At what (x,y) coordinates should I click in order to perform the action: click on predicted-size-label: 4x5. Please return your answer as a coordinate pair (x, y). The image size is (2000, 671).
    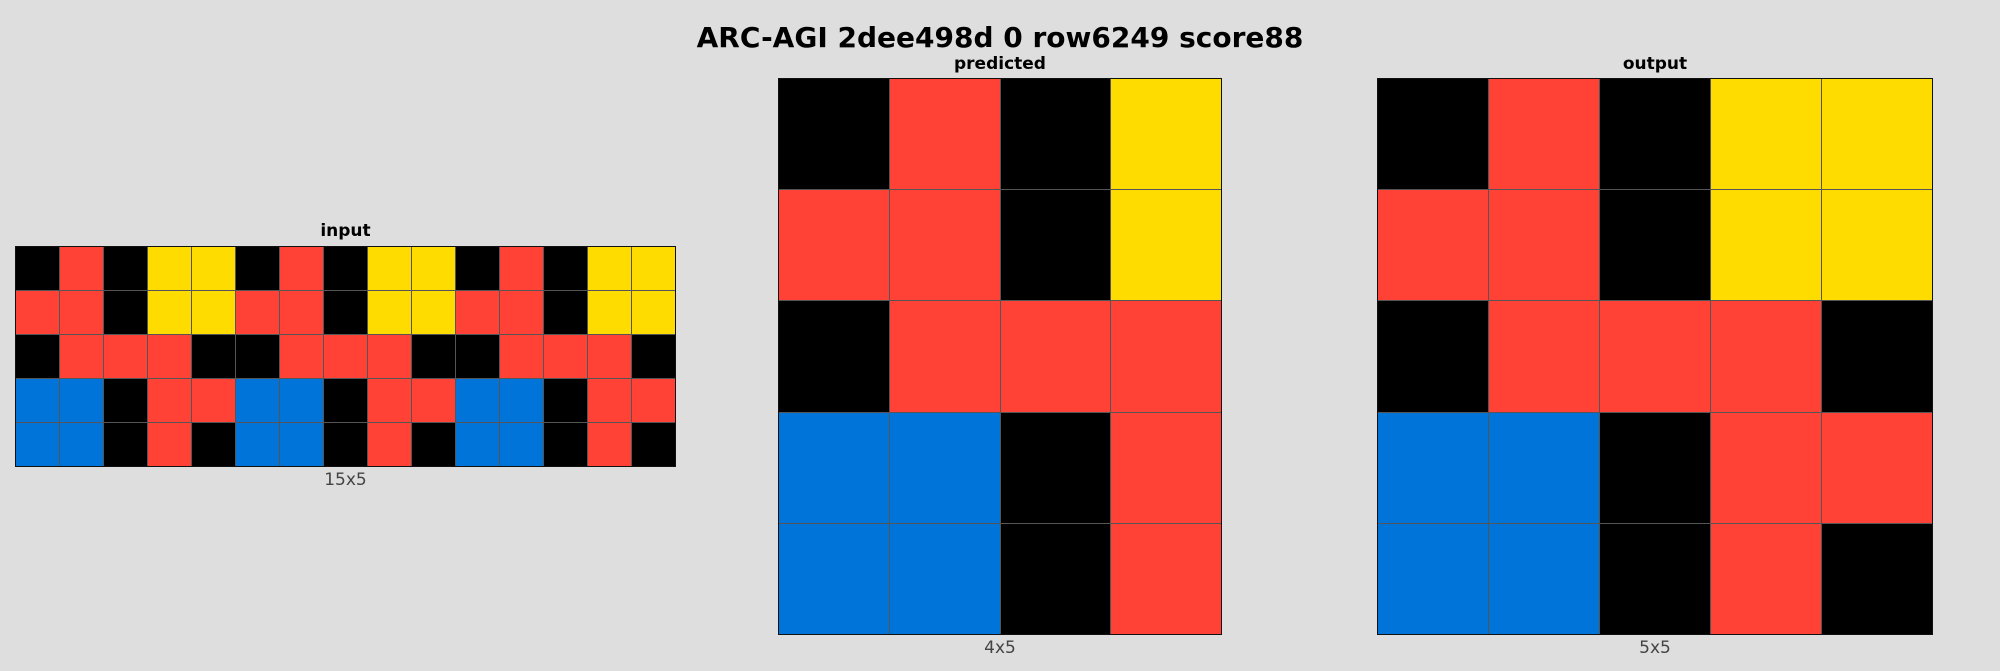
    Looking at the image, I should click on (1000, 648).